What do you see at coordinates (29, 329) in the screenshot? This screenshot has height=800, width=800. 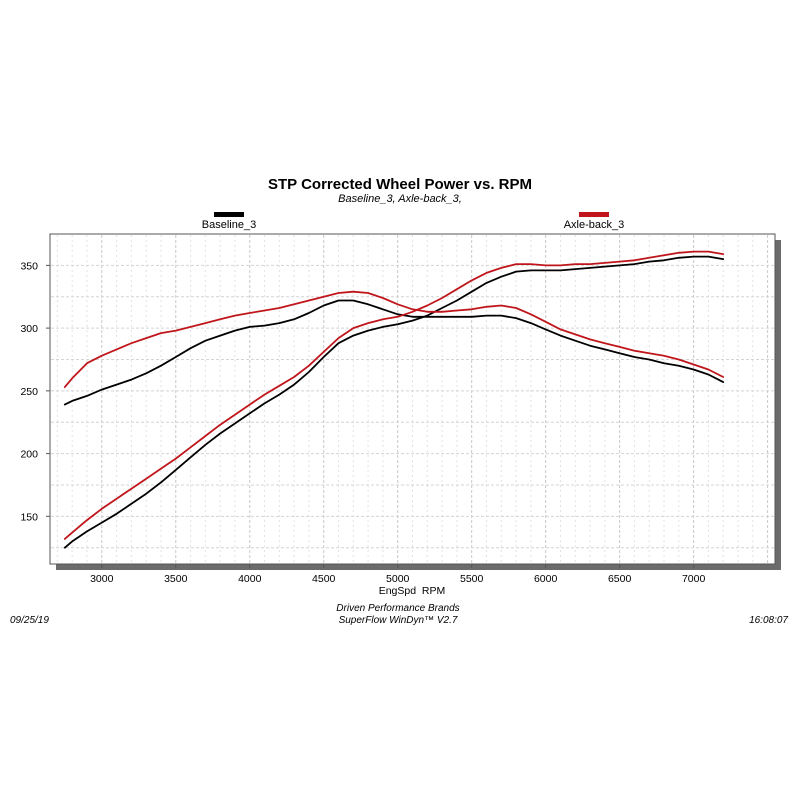 I see `y-tick-label: 300` at bounding box center [29, 329].